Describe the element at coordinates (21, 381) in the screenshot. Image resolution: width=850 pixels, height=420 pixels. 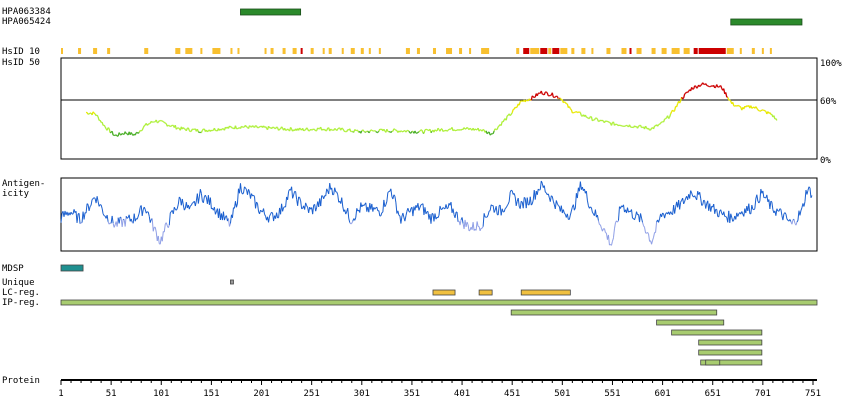
I see `protein-label: Protein` at that location.